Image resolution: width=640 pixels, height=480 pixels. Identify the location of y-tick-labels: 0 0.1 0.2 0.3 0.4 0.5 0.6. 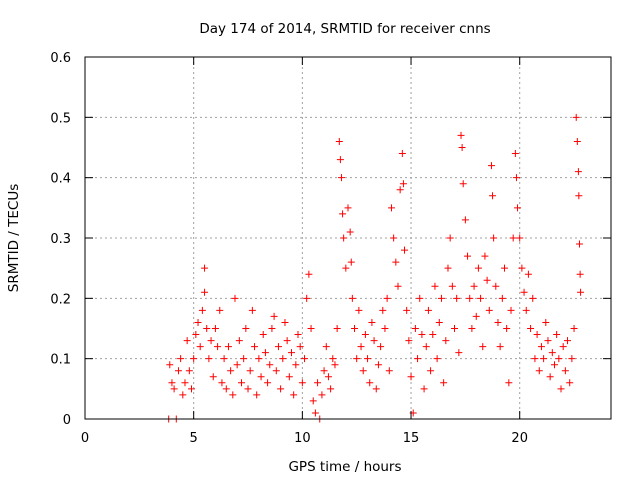
(60, 239).